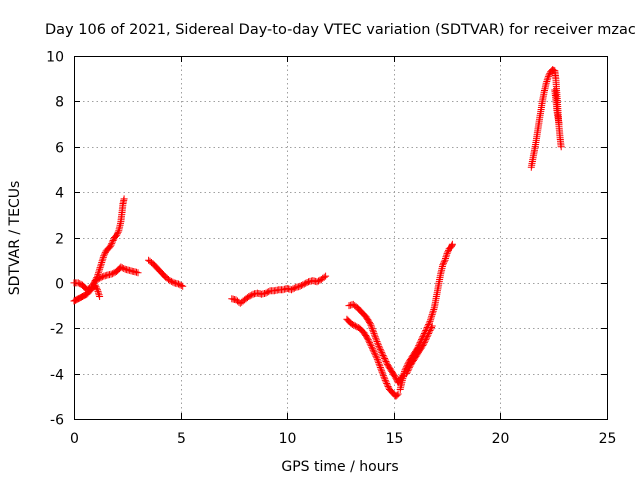 The width and height of the screenshot is (640, 480). Describe the element at coordinates (608, 439) in the screenshot. I see `x-tick-label: 25` at that location.